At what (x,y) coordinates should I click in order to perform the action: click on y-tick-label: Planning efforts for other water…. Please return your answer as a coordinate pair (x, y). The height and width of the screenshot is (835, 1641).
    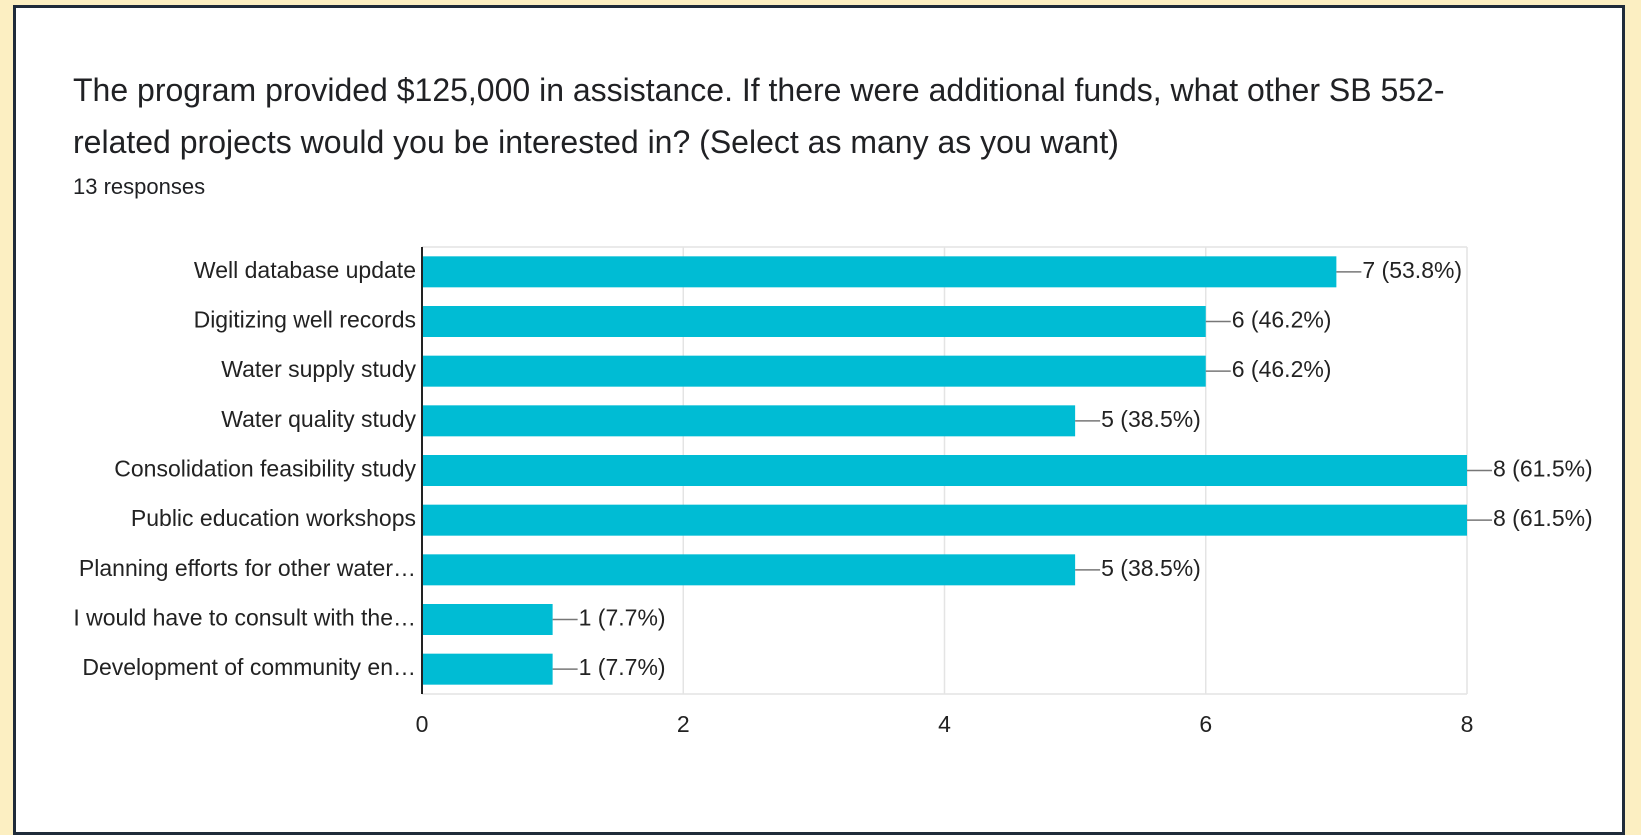
    Looking at the image, I should click on (247, 568).